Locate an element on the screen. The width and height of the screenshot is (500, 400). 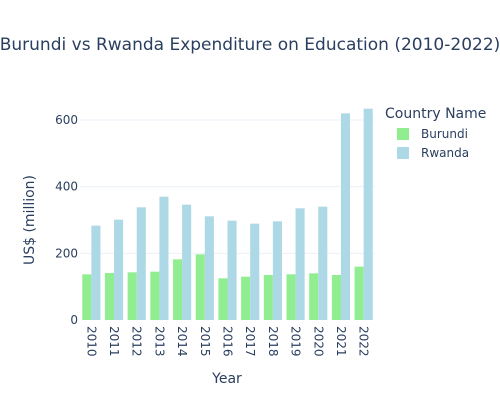
bar-burundi-2010 is located at coordinates (87, 297).